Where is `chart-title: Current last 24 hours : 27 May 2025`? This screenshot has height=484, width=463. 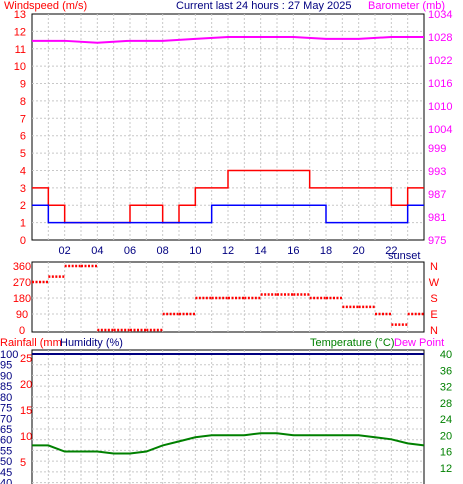 chart-title: Current last 24 hours : 27 May 2025 is located at coordinates (263, 6).